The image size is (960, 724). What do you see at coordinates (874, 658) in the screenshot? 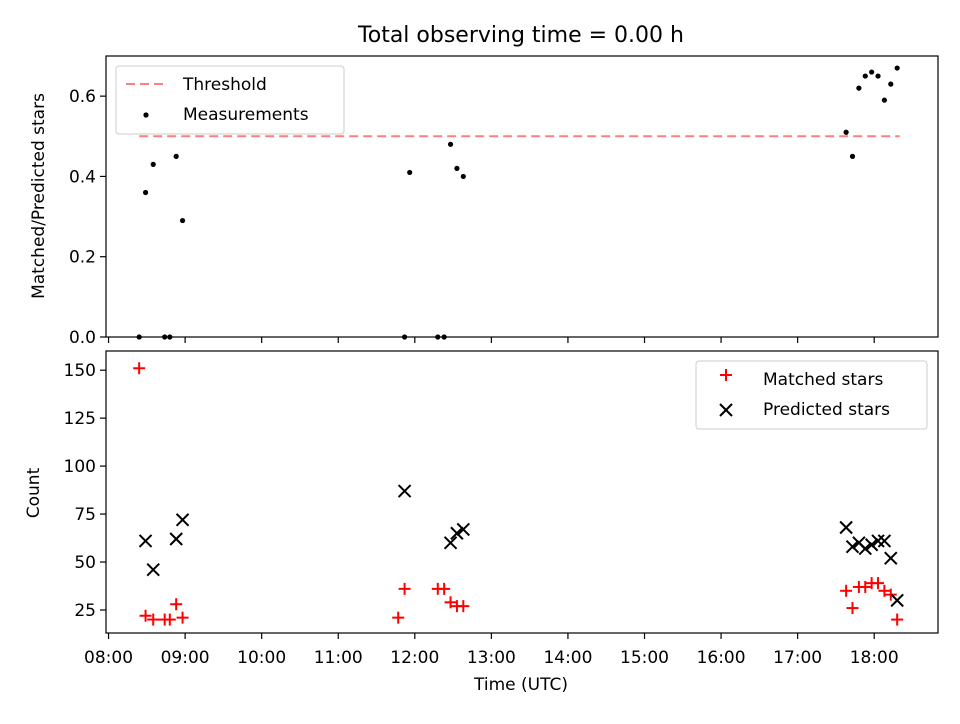
I see `bottom-x-tick-label: 18:00` at bounding box center [874, 658].